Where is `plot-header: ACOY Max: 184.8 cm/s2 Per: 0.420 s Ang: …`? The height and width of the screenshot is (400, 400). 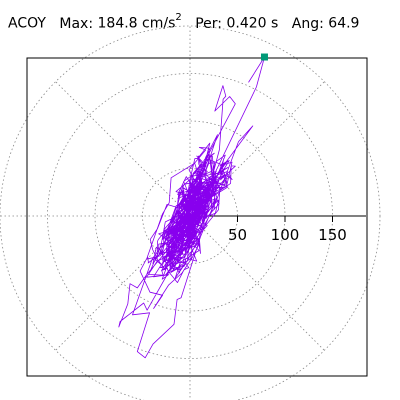
plot-header: ACOY Max: 184.8 cm/s2 Per: 0.420 s Ang: … is located at coordinates (184, 22).